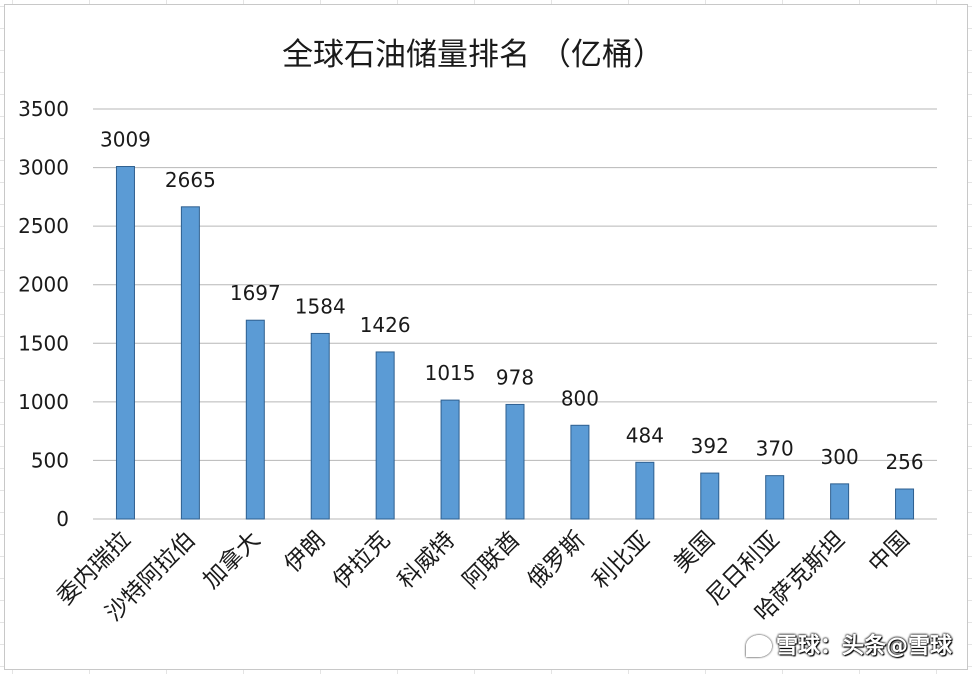 The height and width of the screenshot is (674, 972). Describe the element at coordinates (840, 457) in the screenshot. I see `data-label-11: 300` at that location.